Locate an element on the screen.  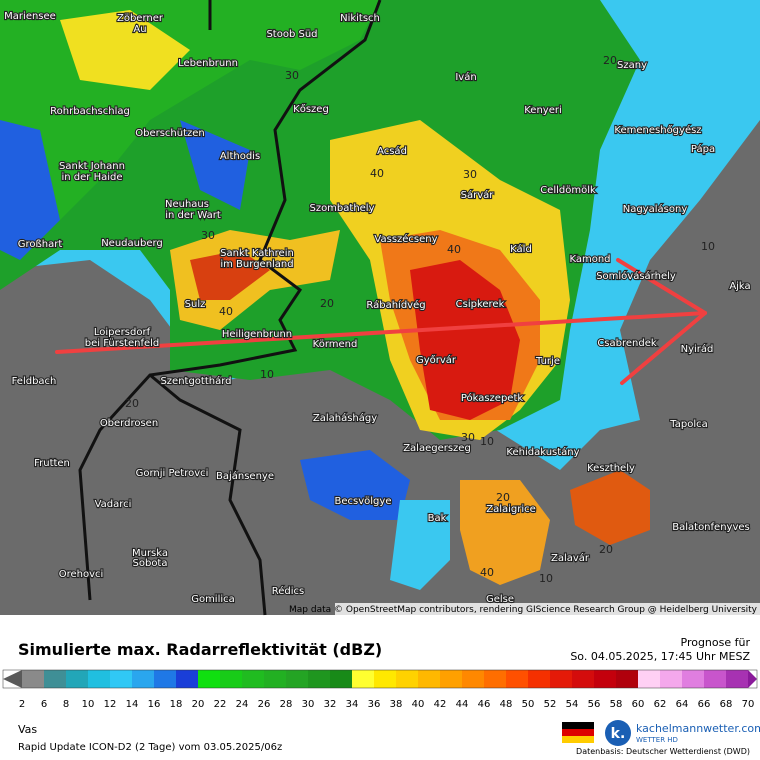
scale-label: 2 is located at coordinates (22, 704).